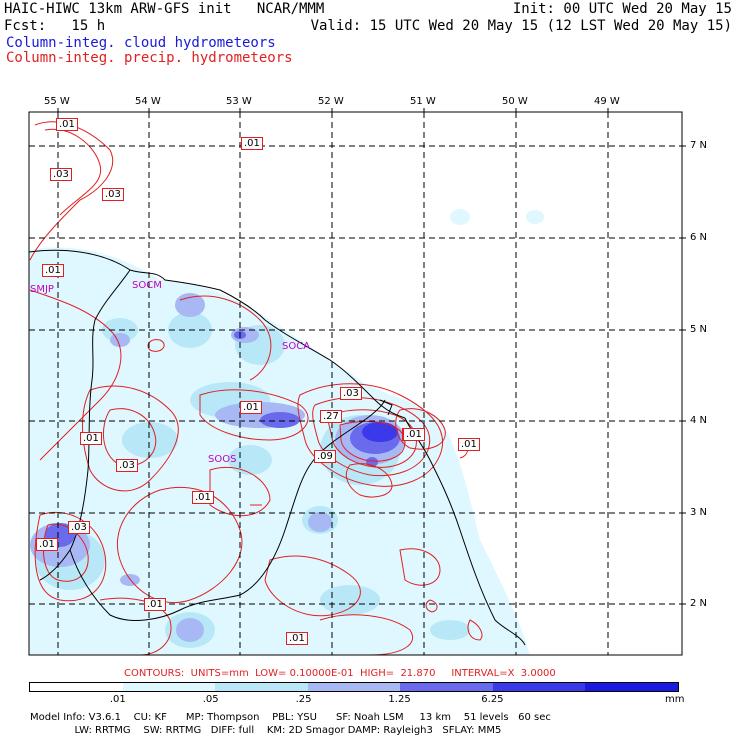 The height and width of the screenshot is (740, 740). Describe the element at coordinates (699, 603) in the screenshot. I see `lat-label-2n: 2 N` at that location.